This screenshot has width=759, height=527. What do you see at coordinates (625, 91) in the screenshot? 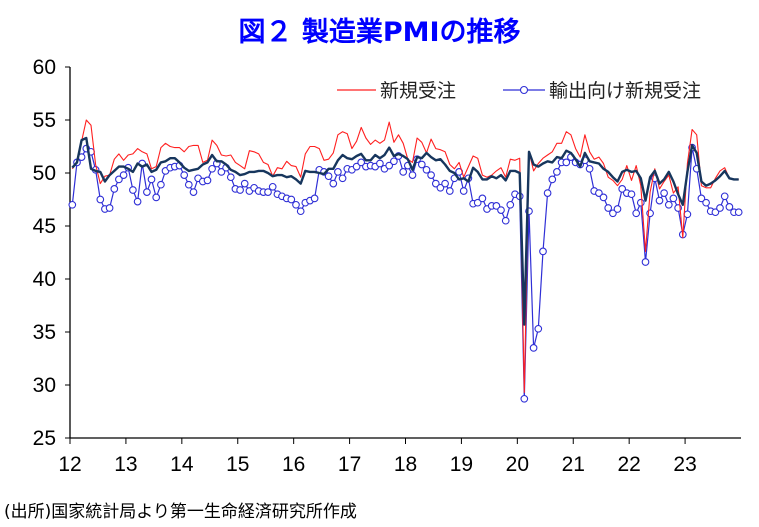
I see `legend-label-exports: 輸出向け新規受注` at bounding box center [625, 91].